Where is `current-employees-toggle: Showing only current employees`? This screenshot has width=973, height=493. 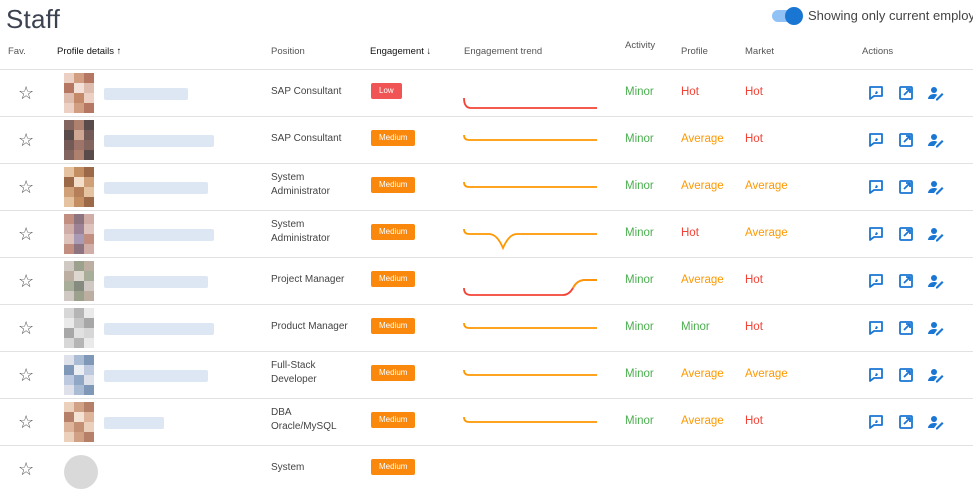 current-employees-toggle: Showing only current employees is located at coordinates (872, 15).